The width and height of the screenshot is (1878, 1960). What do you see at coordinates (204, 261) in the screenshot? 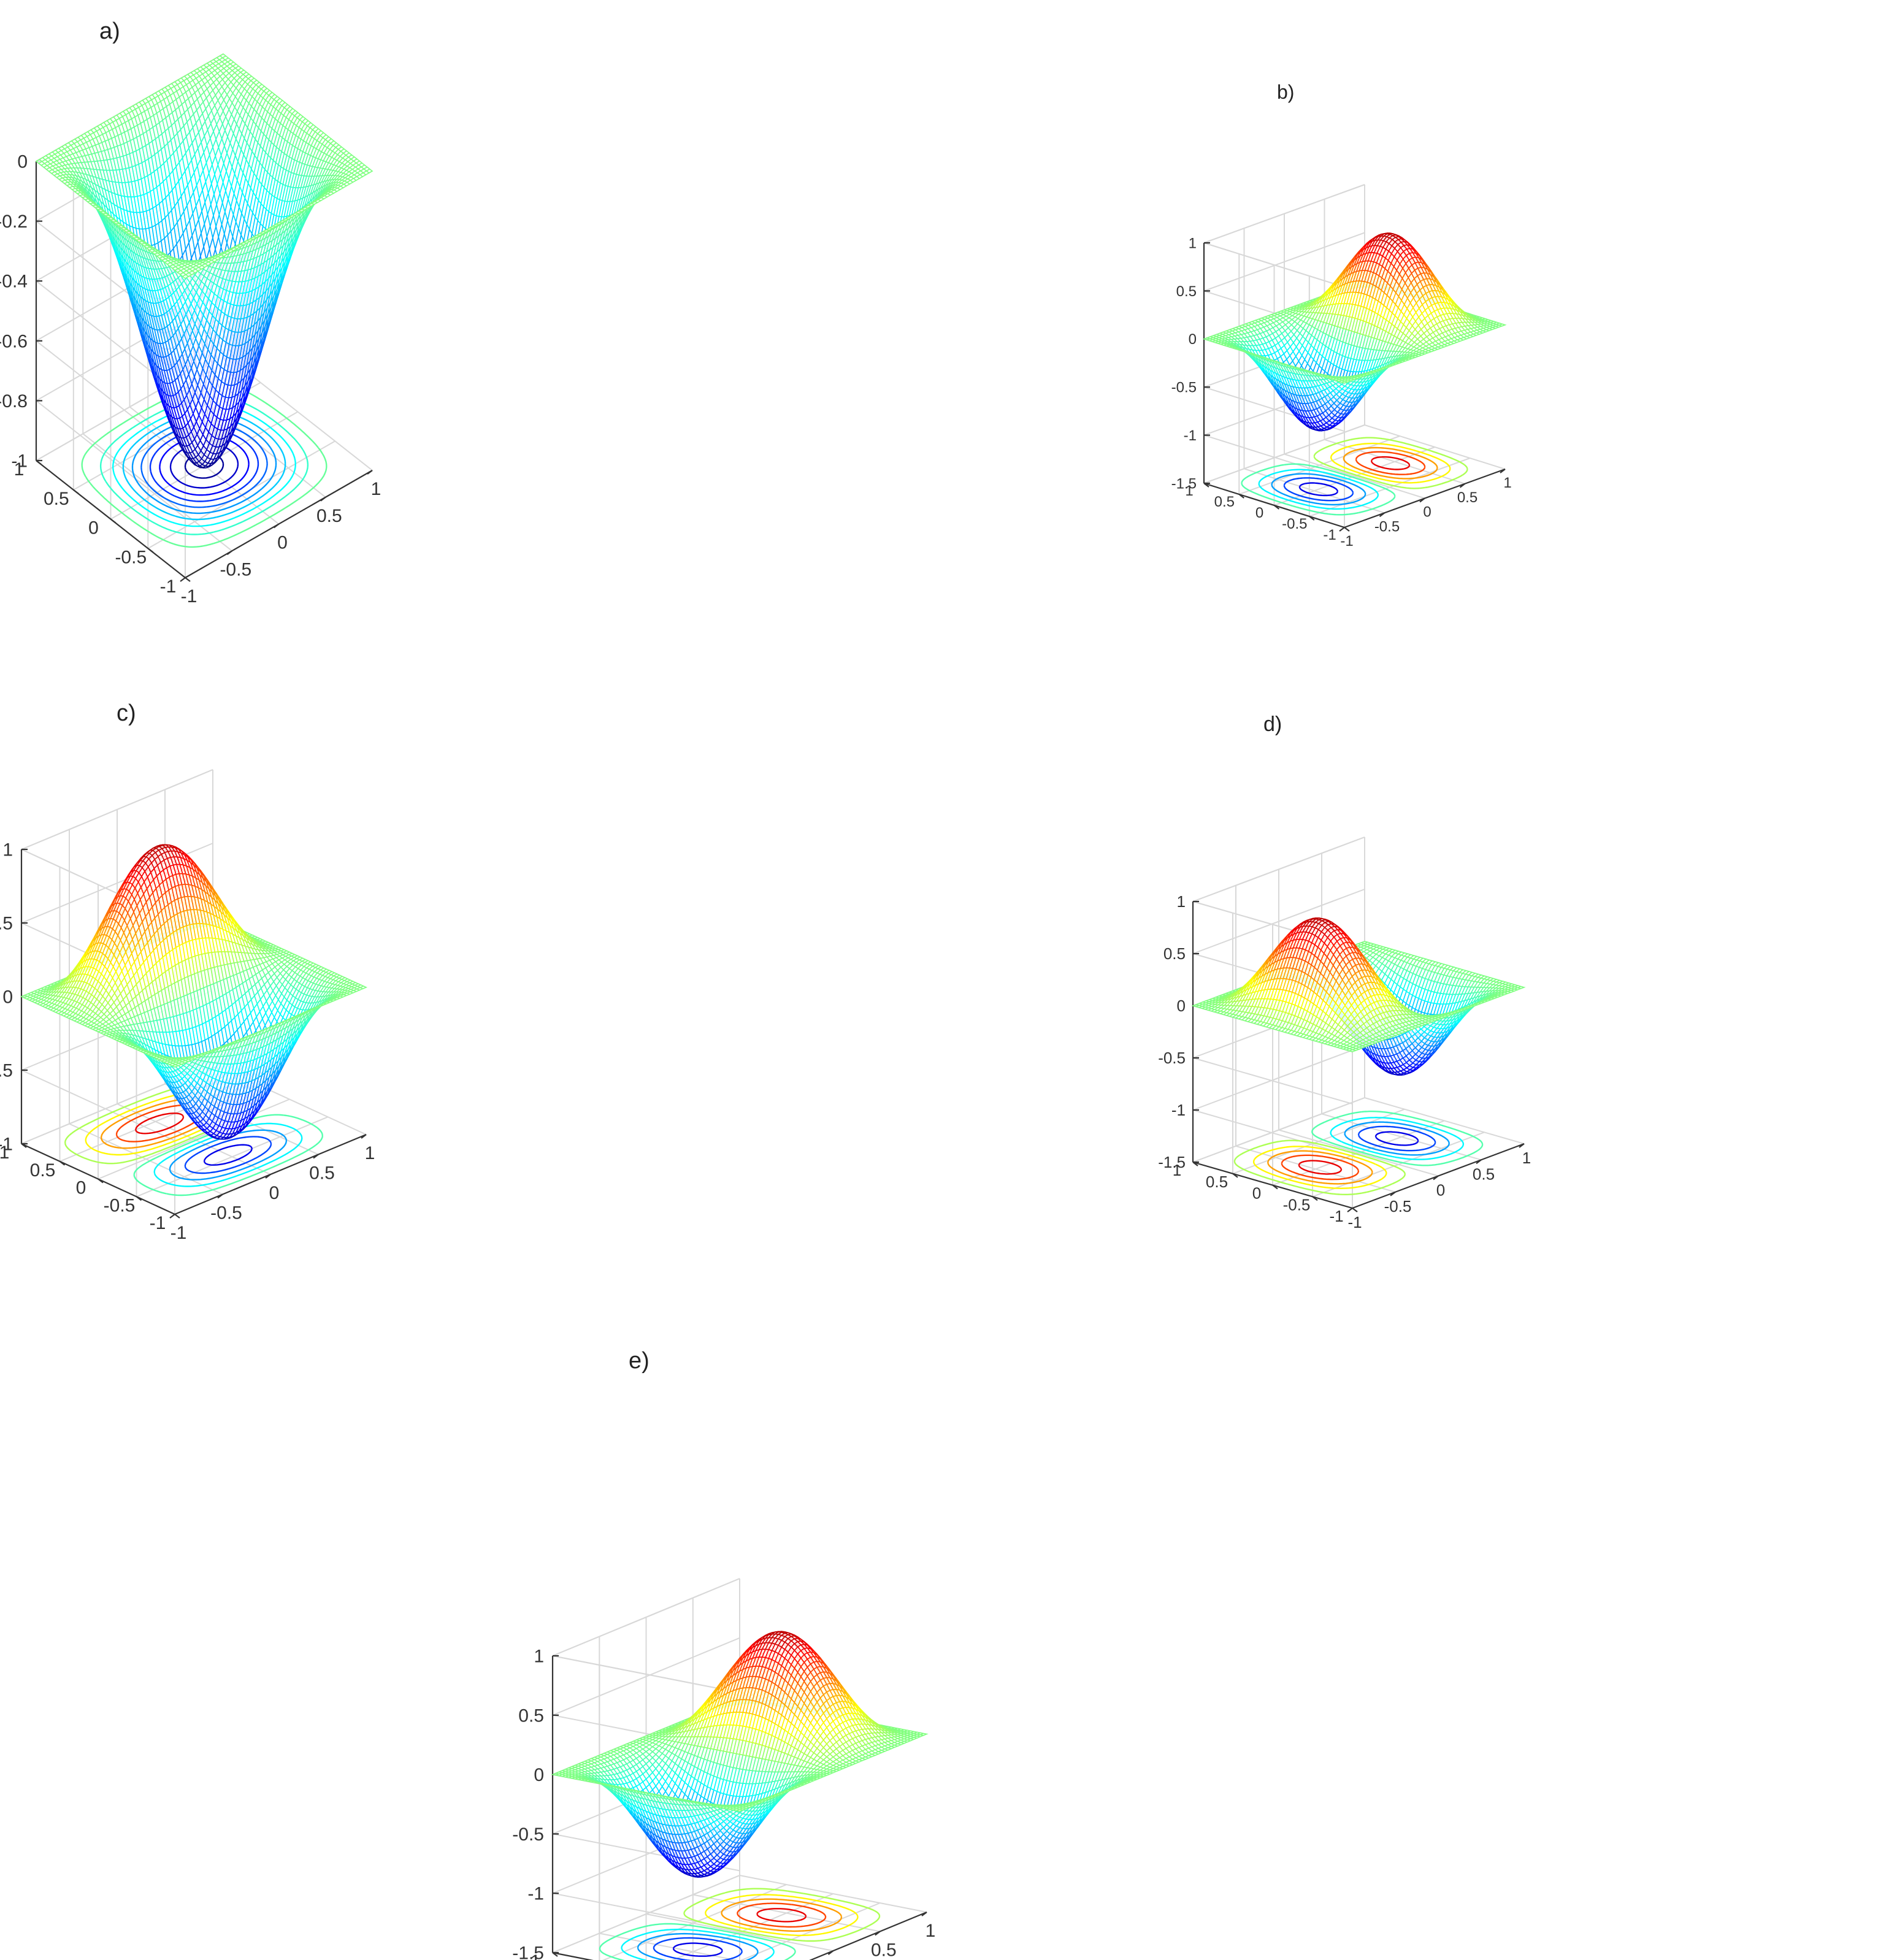
I see `surface-mesh` at bounding box center [204, 261].